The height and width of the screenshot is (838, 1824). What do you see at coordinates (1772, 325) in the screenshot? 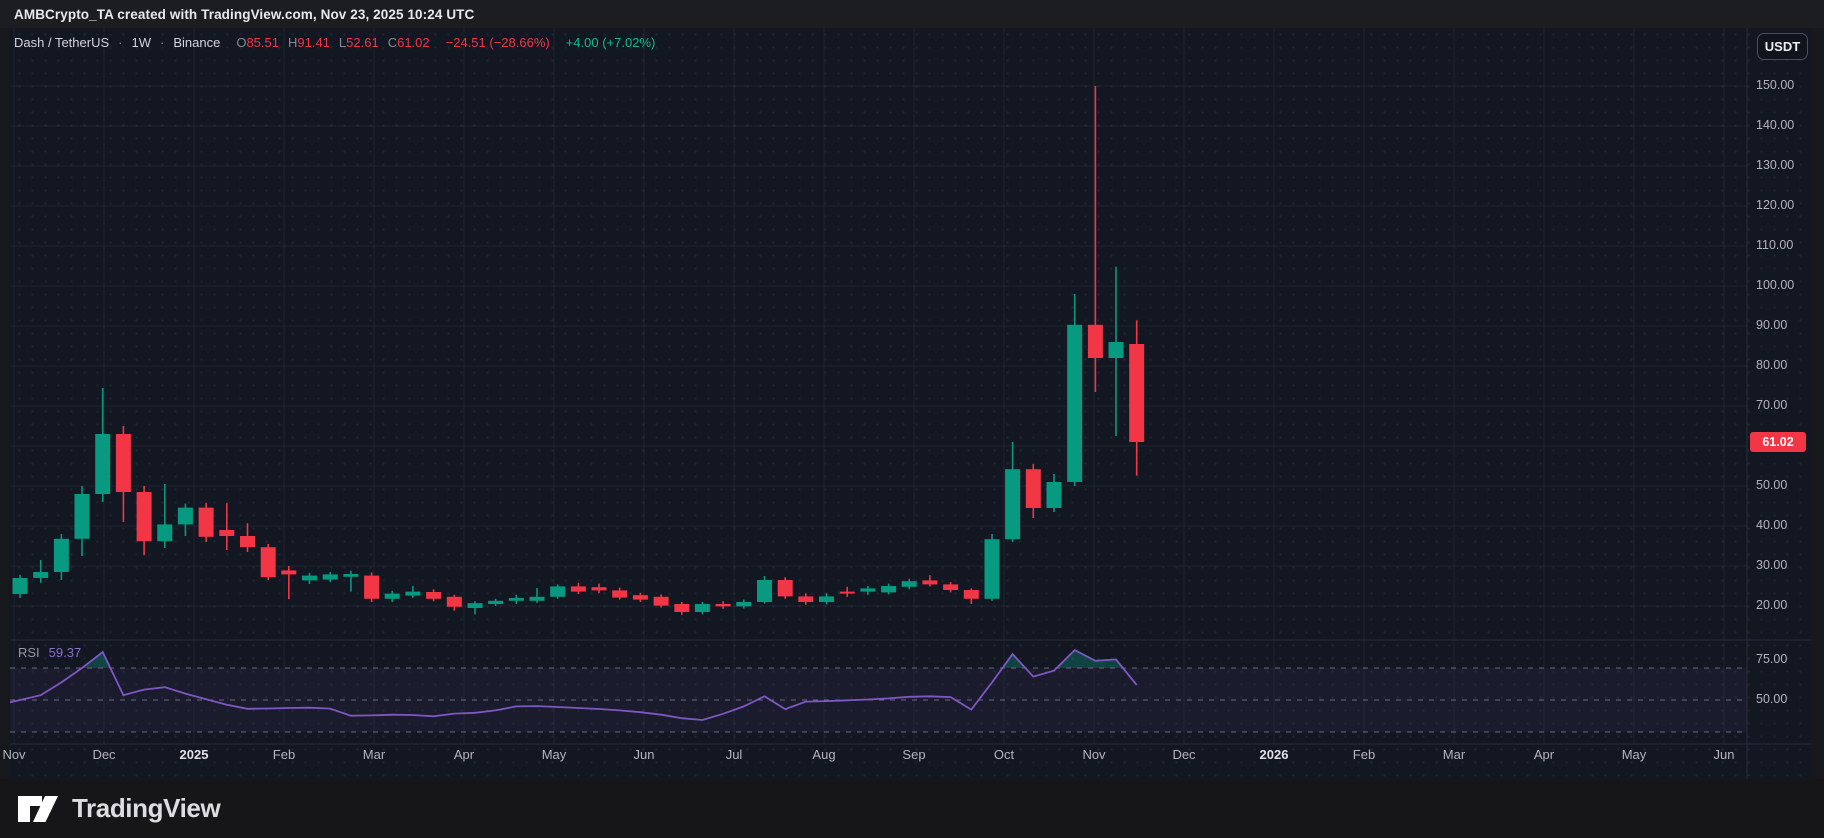
I see `price-axis-label: 90.00` at bounding box center [1772, 325].